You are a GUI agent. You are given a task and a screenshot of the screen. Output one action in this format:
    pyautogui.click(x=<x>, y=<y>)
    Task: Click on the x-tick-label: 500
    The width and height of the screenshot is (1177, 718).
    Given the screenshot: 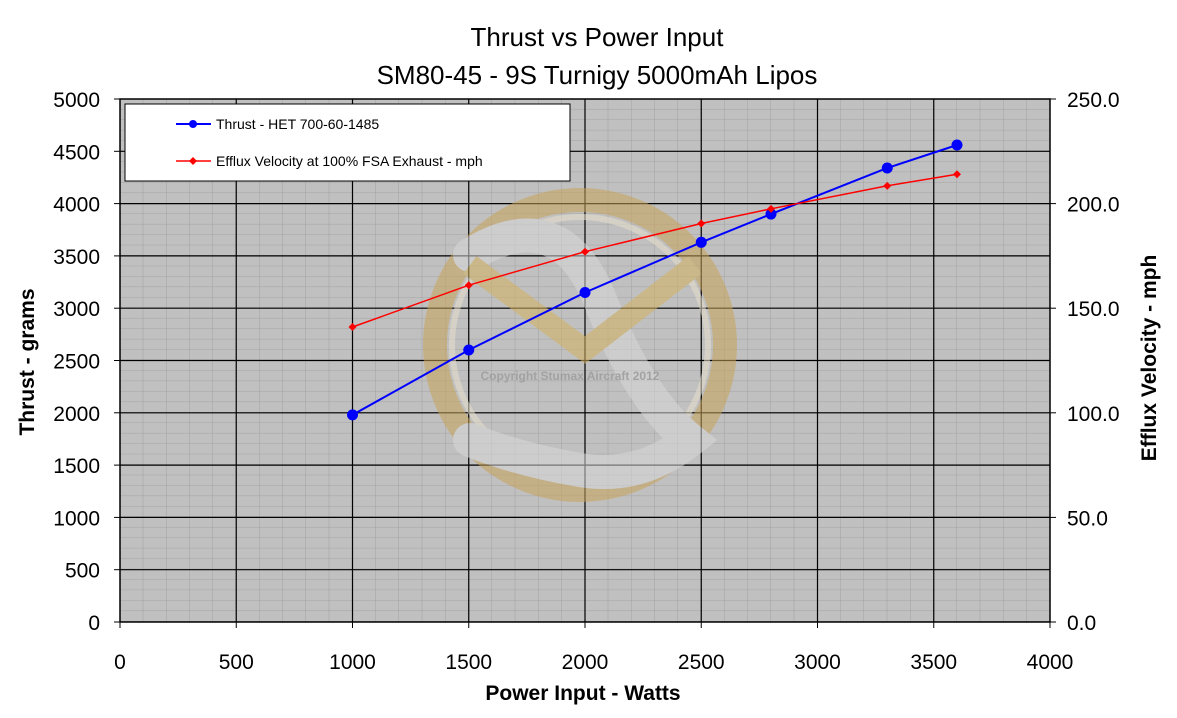 What is the action you would take?
    pyautogui.click(x=236, y=662)
    